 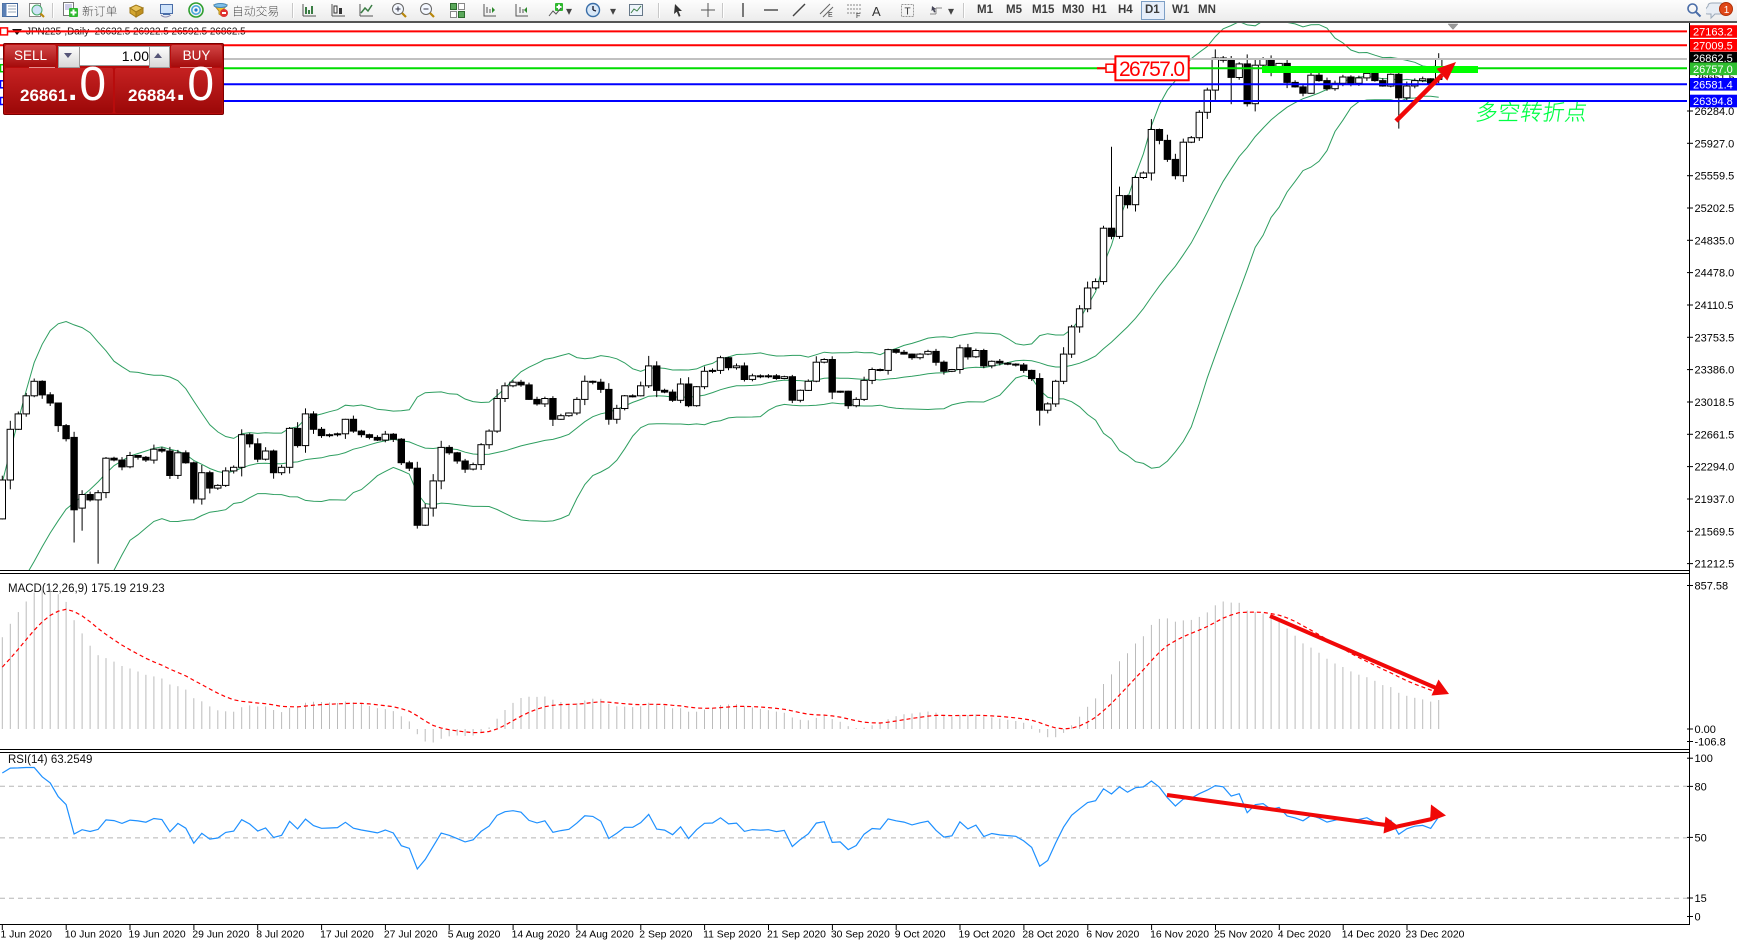 What do you see at coordinates (858, 16) in the screenshot?
I see `svg-text: F` at bounding box center [858, 16].